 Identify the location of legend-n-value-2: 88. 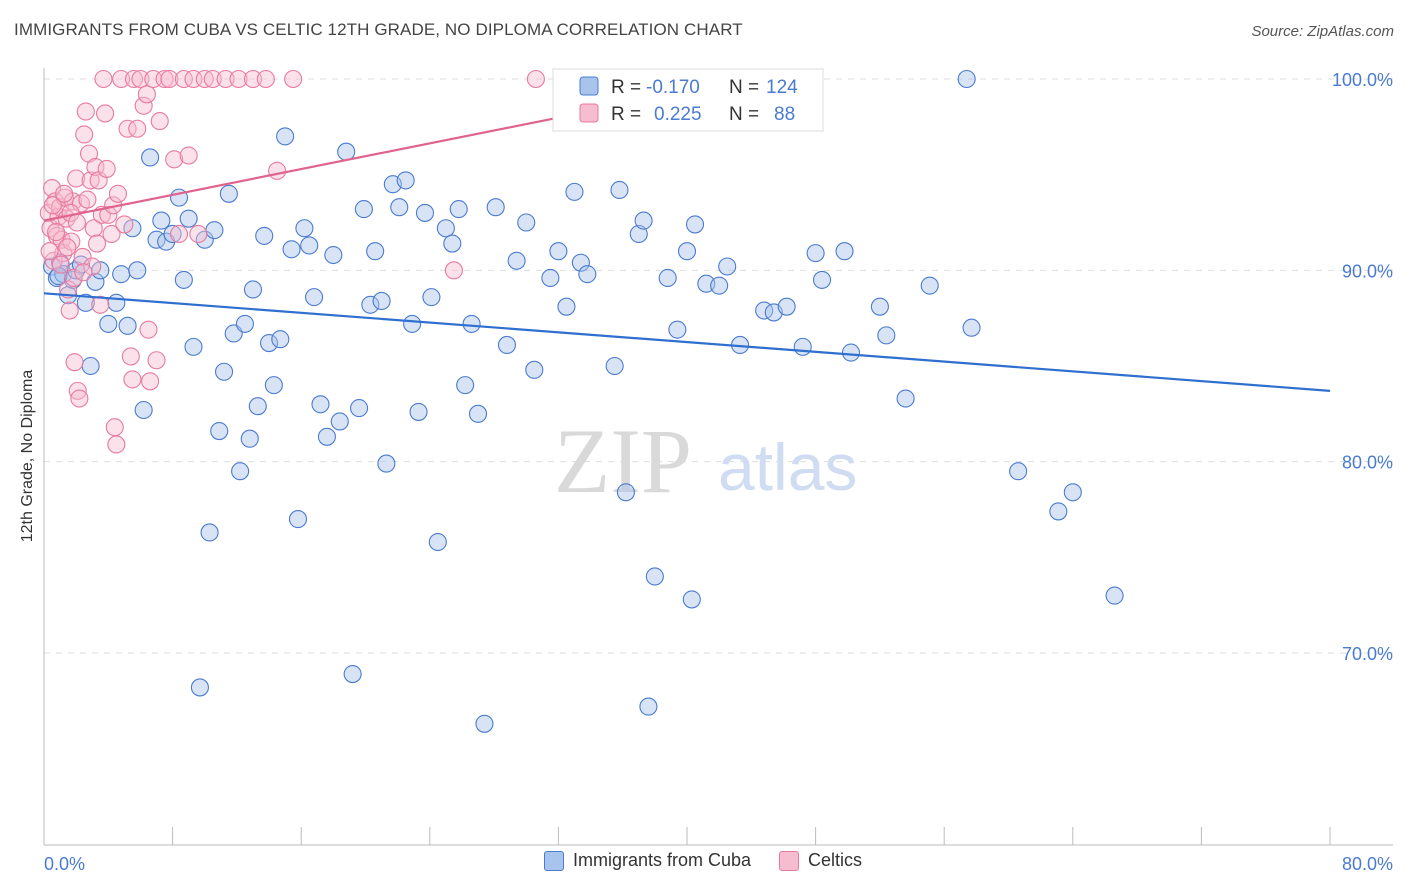
(784, 114).